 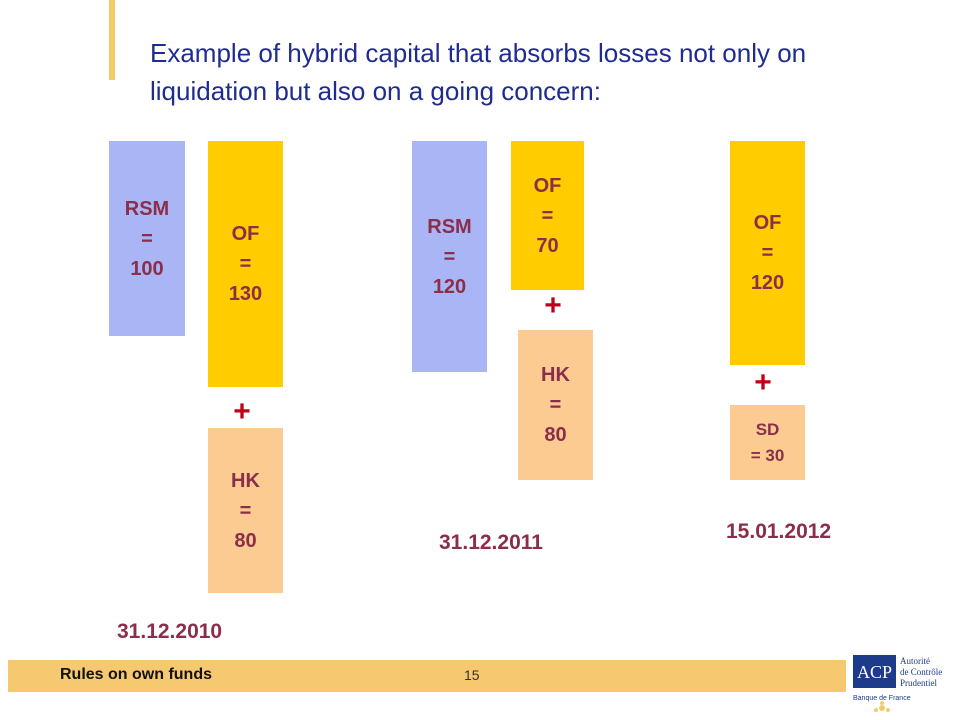 What do you see at coordinates (921, 672) in the screenshot?
I see `acp-logo-line2: de Contrôle` at bounding box center [921, 672].